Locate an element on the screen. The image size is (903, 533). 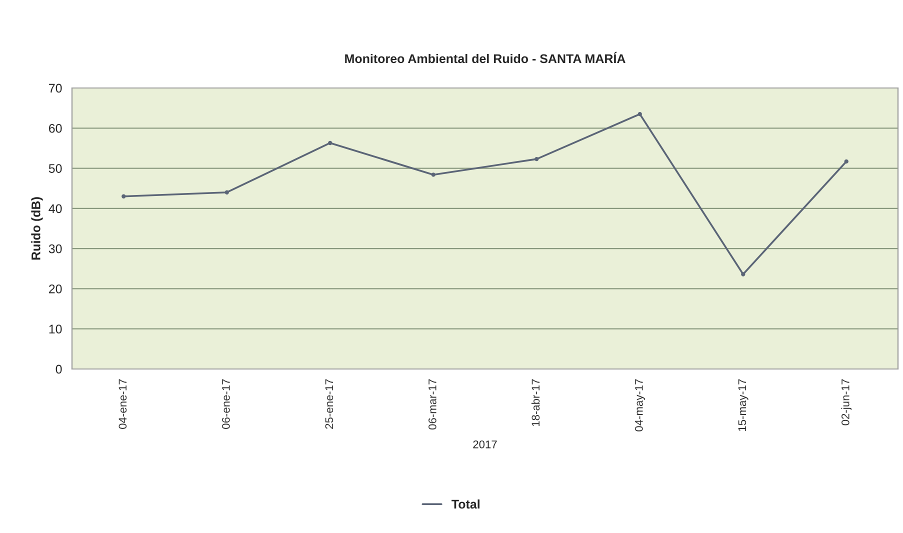
x-tick-label: 04-may-17 is located at coordinates (640, 405).